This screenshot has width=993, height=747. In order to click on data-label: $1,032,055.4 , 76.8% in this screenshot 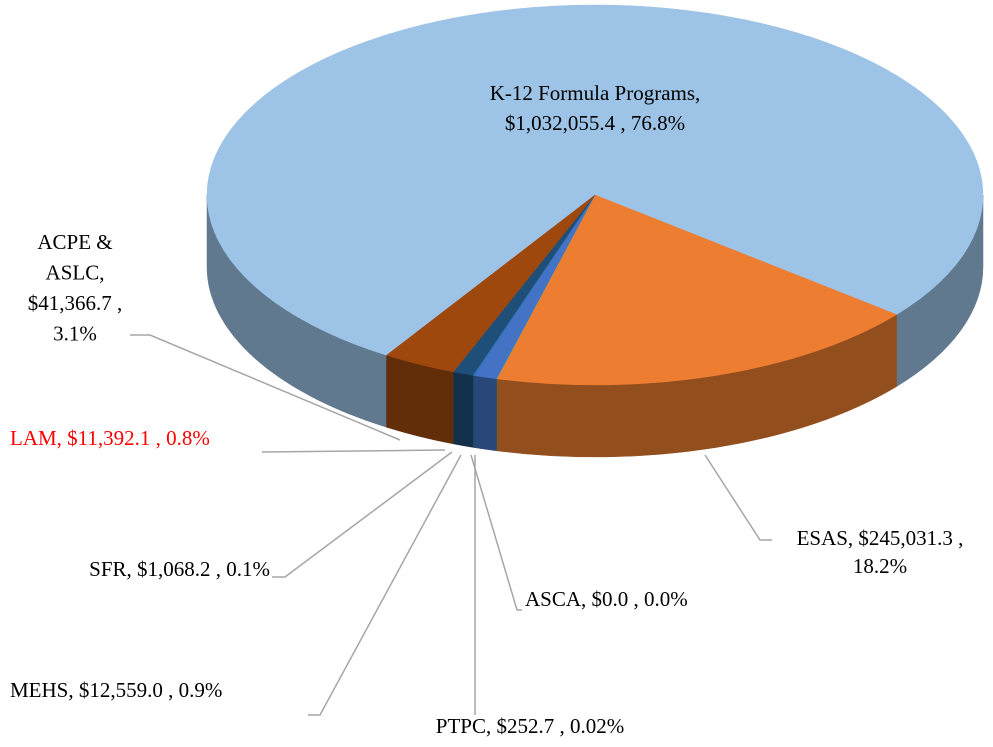, I will do `click(595, 123)`.